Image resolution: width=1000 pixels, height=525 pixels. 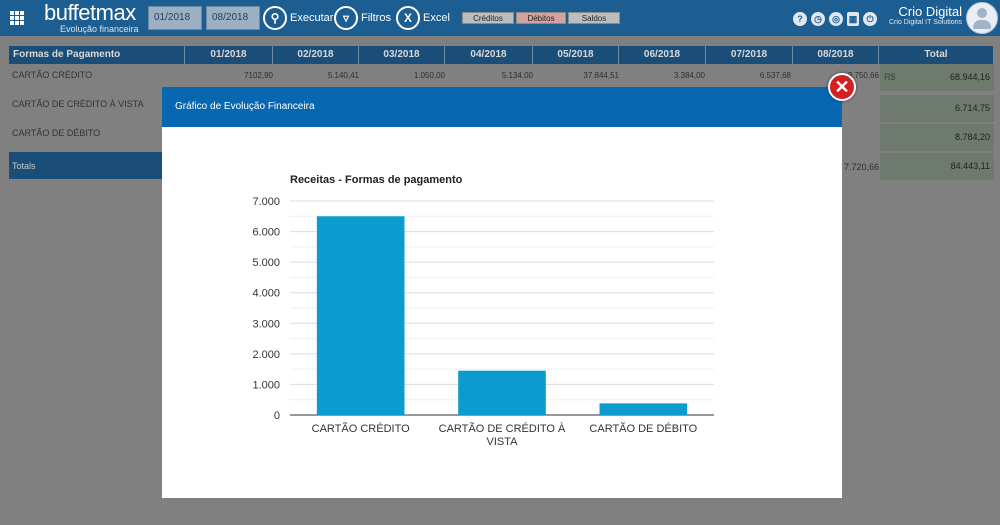 I want to click on cell-value: 5.134,00, so click(x=517, y=75).